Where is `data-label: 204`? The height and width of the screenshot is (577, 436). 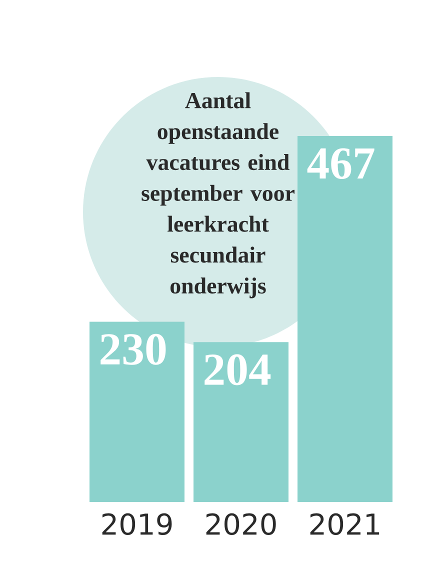 data-label: 204 is located at coordinates (237, 370).